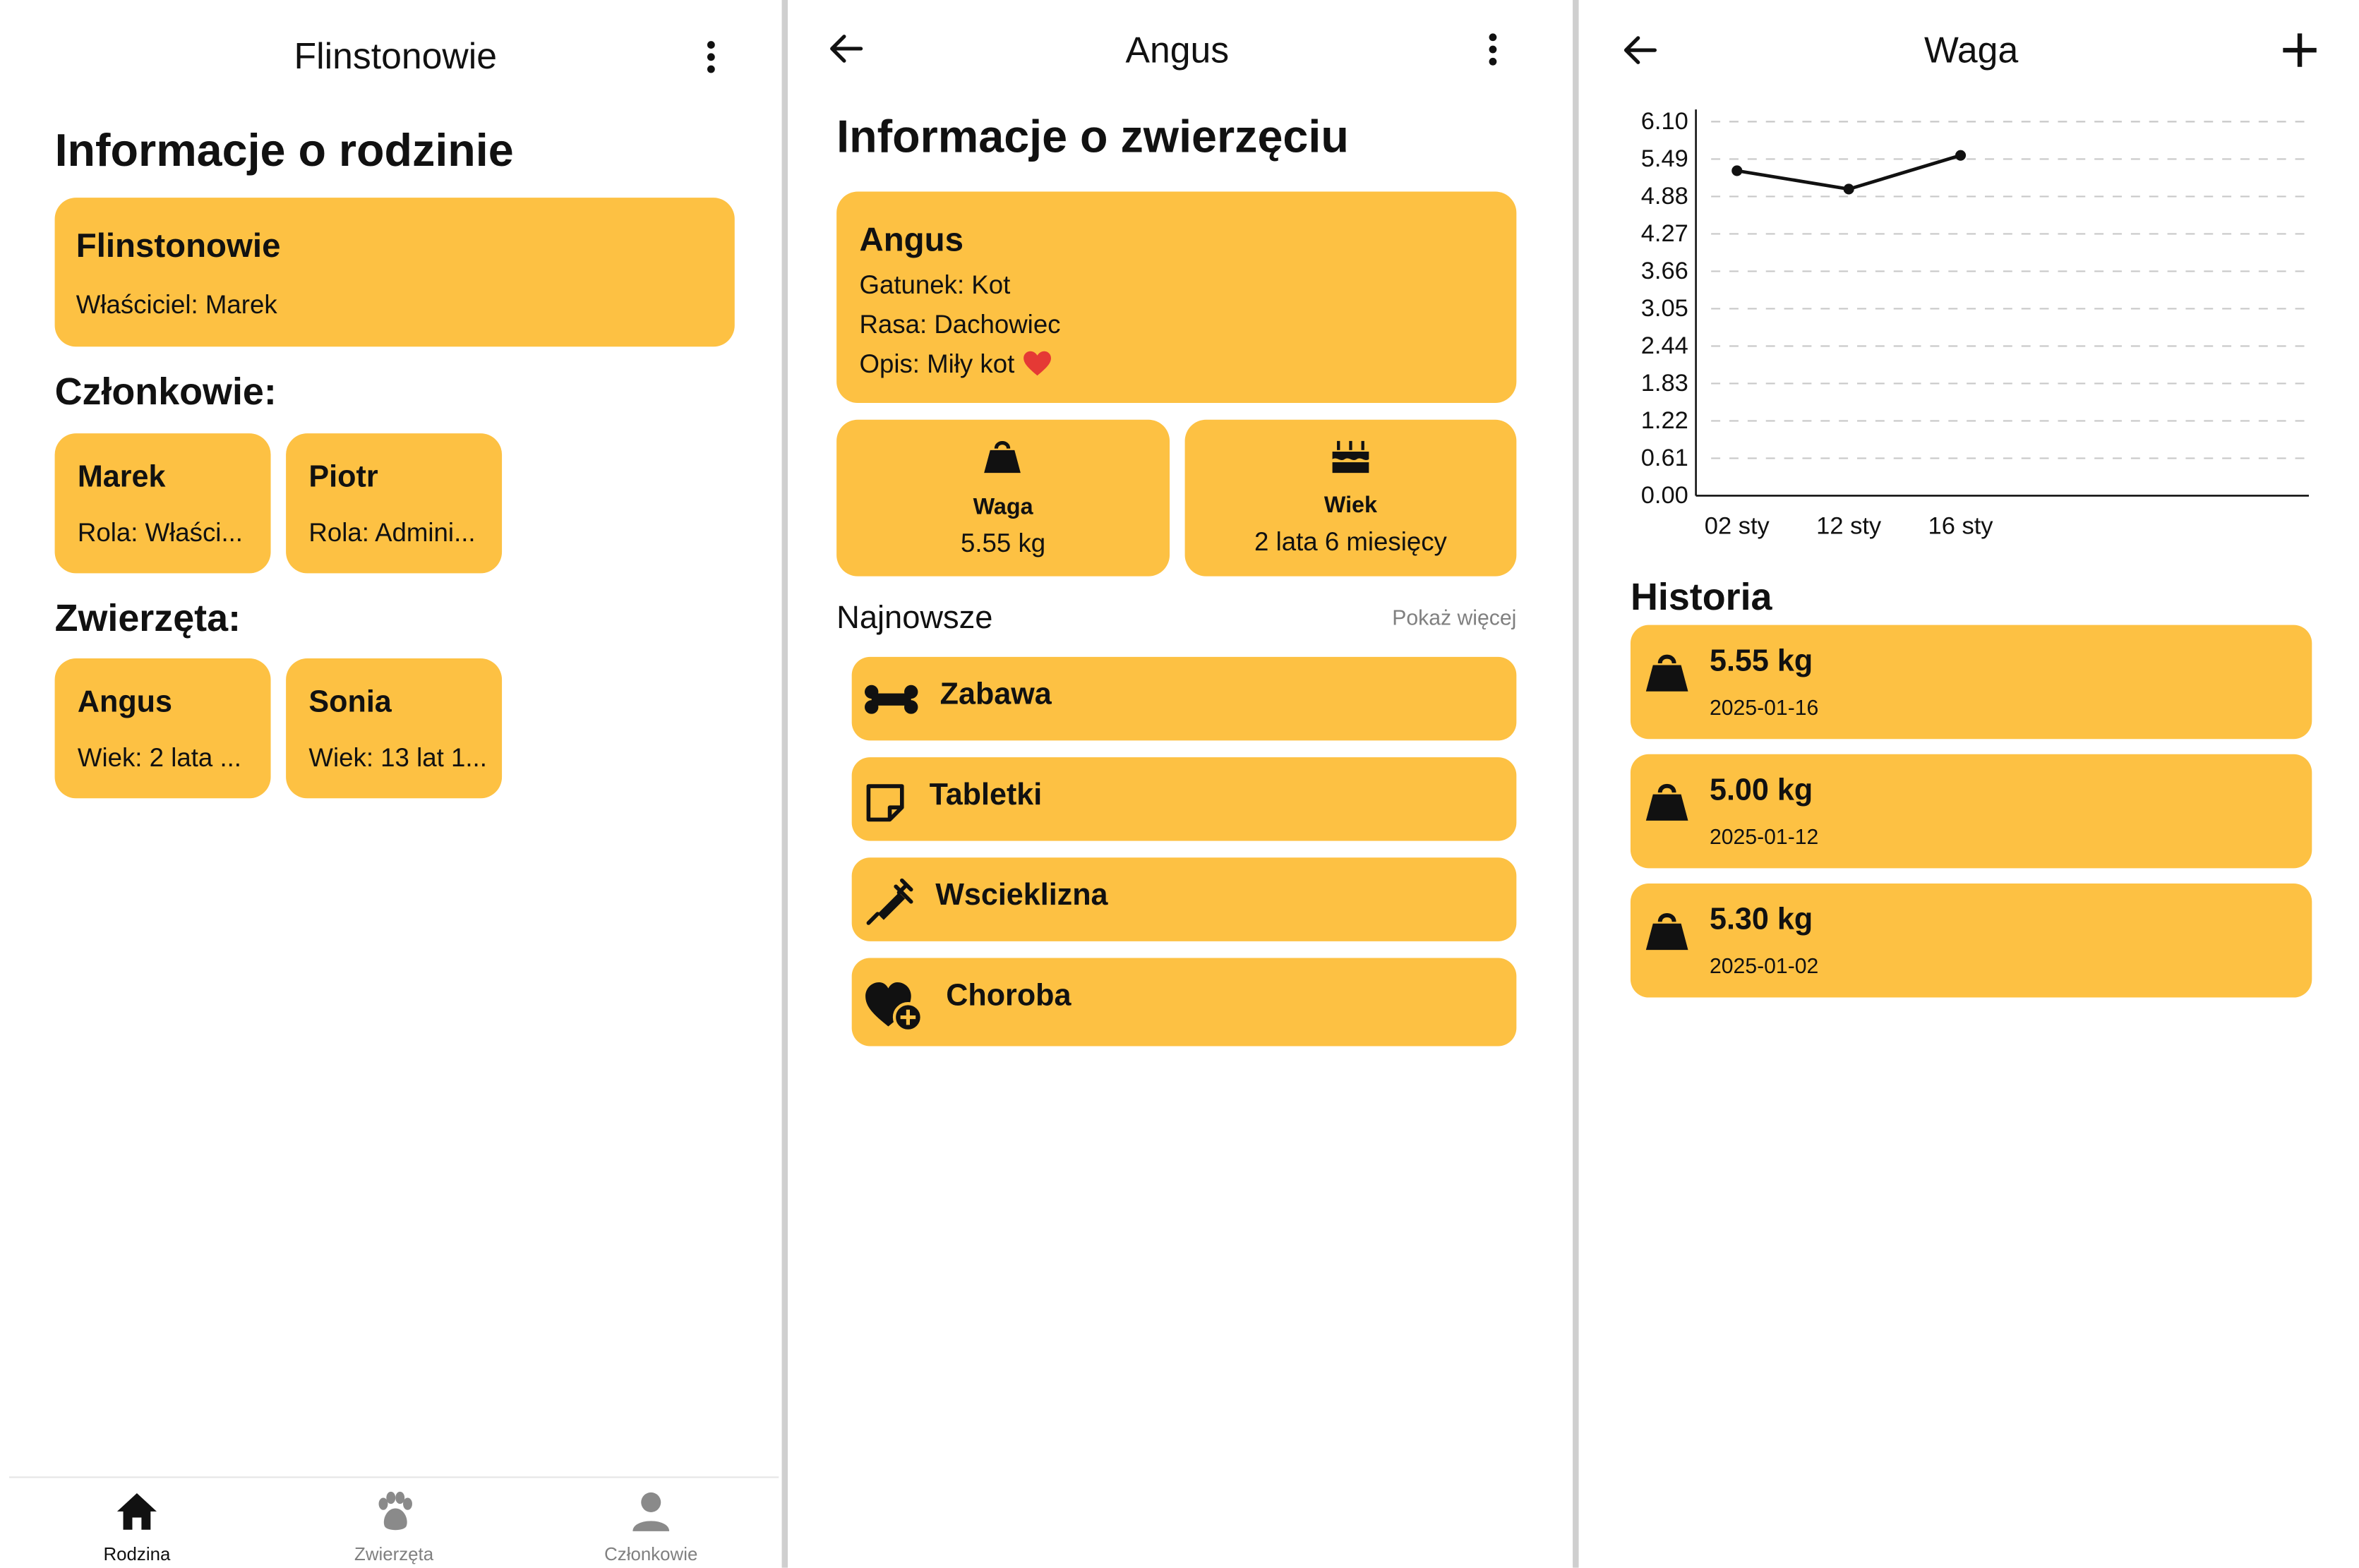 The width and height of the screenshot is (2359, 1568). Describe the element at coordinates (894, 1008) in the screenshot. I see `heart-plus-icon` at that location.